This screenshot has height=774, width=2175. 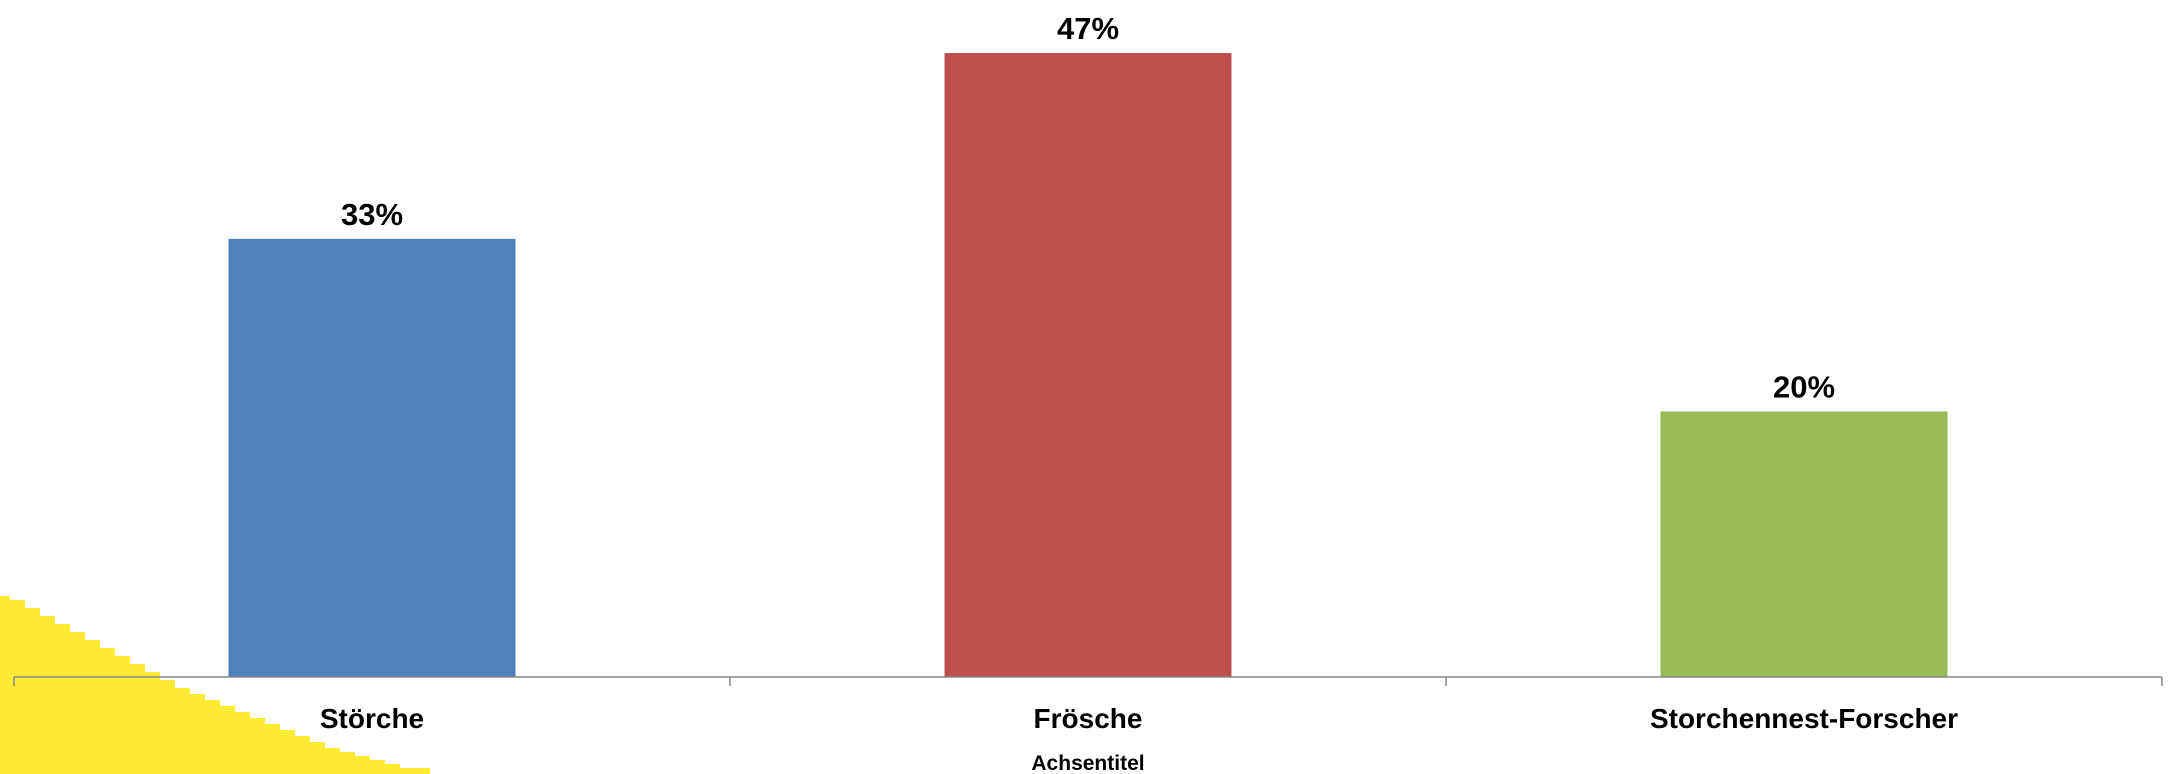 I want to click on data-label: 33%, so click(x=372, y=214).